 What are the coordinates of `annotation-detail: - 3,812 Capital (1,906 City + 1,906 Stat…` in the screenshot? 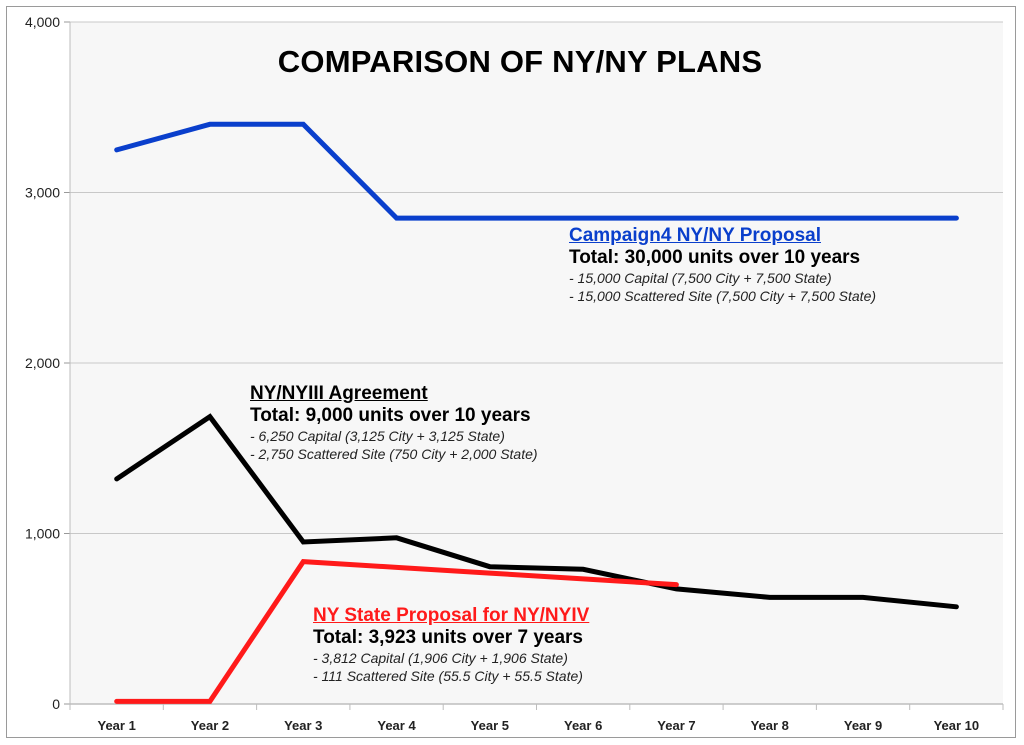 It's located at (440, 658).